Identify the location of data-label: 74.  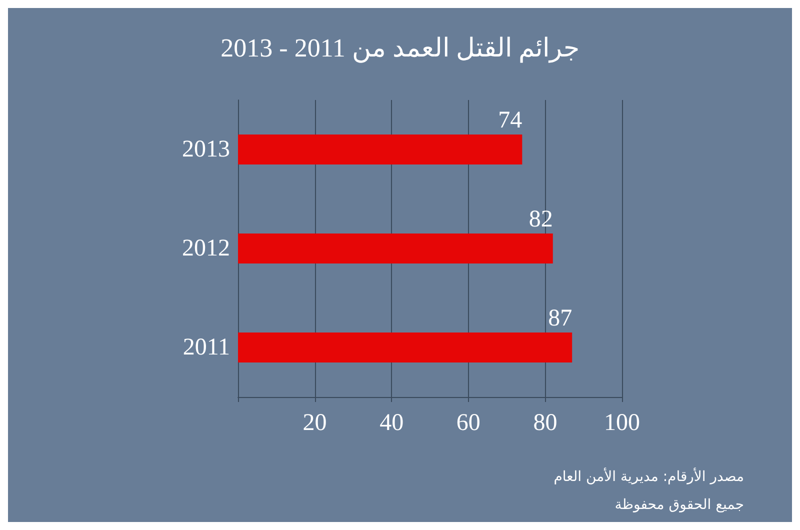
(510, 121).